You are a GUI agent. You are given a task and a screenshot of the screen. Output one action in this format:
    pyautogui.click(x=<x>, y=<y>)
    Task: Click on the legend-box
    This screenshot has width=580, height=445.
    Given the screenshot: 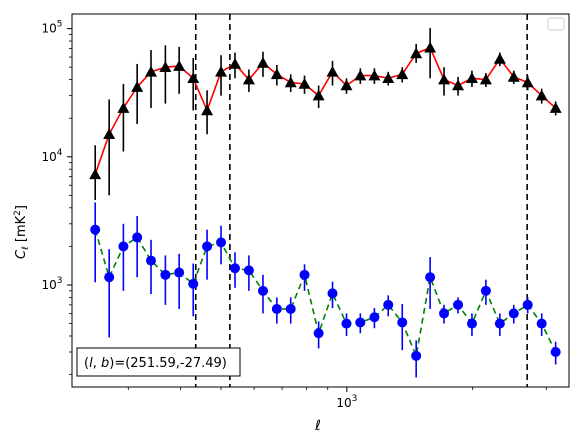 What is the action you would take?
    pyautogui.click(x=556, y=24)
    